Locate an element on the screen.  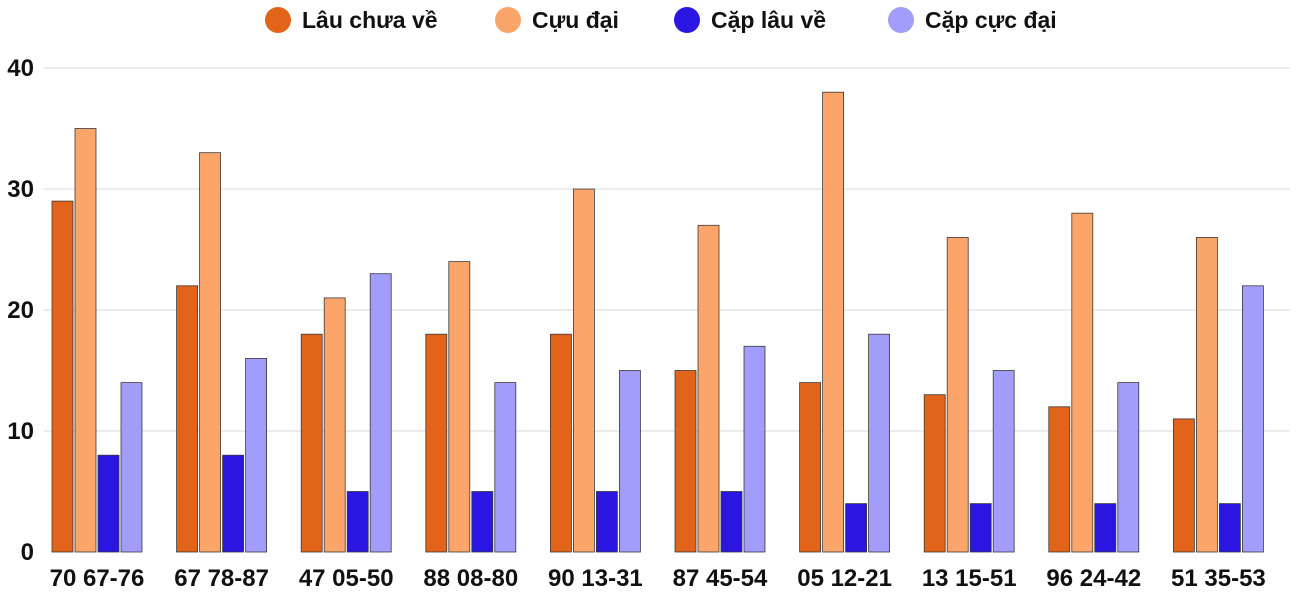
legend-item: Cựu đại is located at coordinates (557, 20).